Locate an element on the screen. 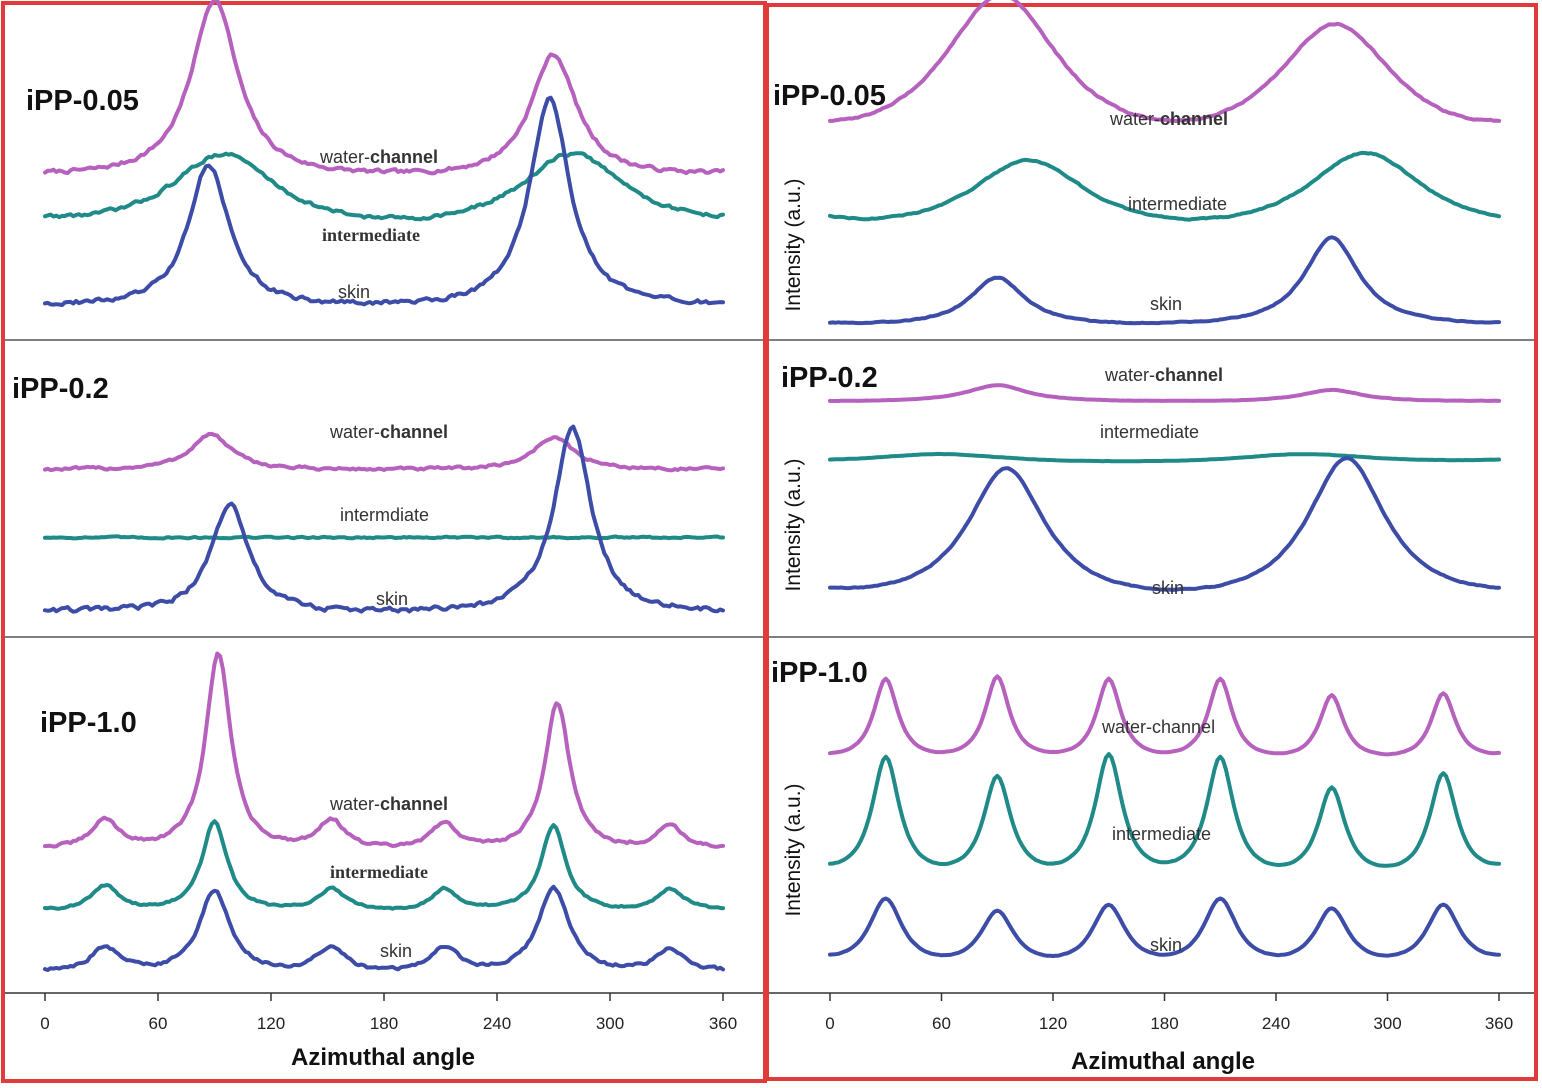 The height and width of the screenshot is (1088, 1542). left-p3-water-label-bold: channel is located at coordinates (414, 804).